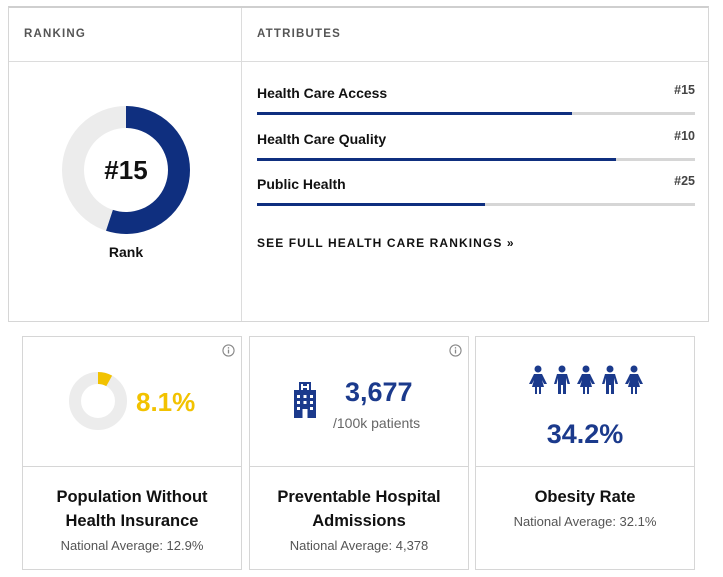 This screenshot has width=723, height=577. Describe the element at coordinates (166, 402) in the screenshot. I see `uninsured-value: 8.1%` at that location.